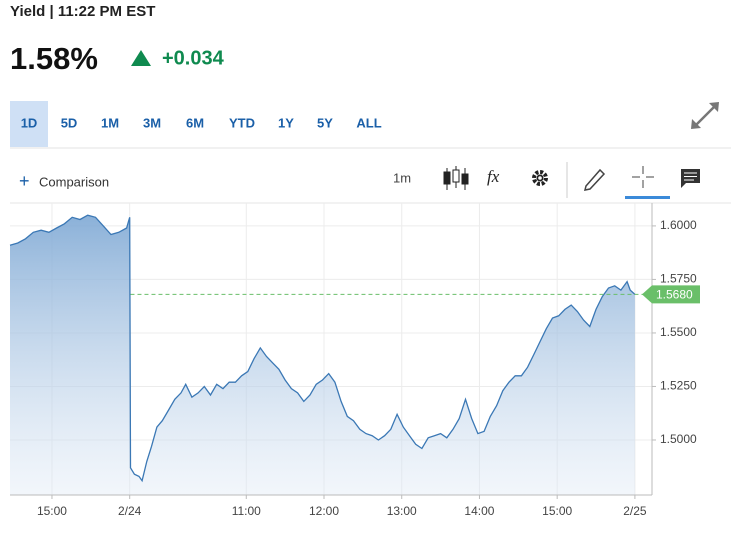  I want to click on x-tick-label: 2/25, so click(635, 511).